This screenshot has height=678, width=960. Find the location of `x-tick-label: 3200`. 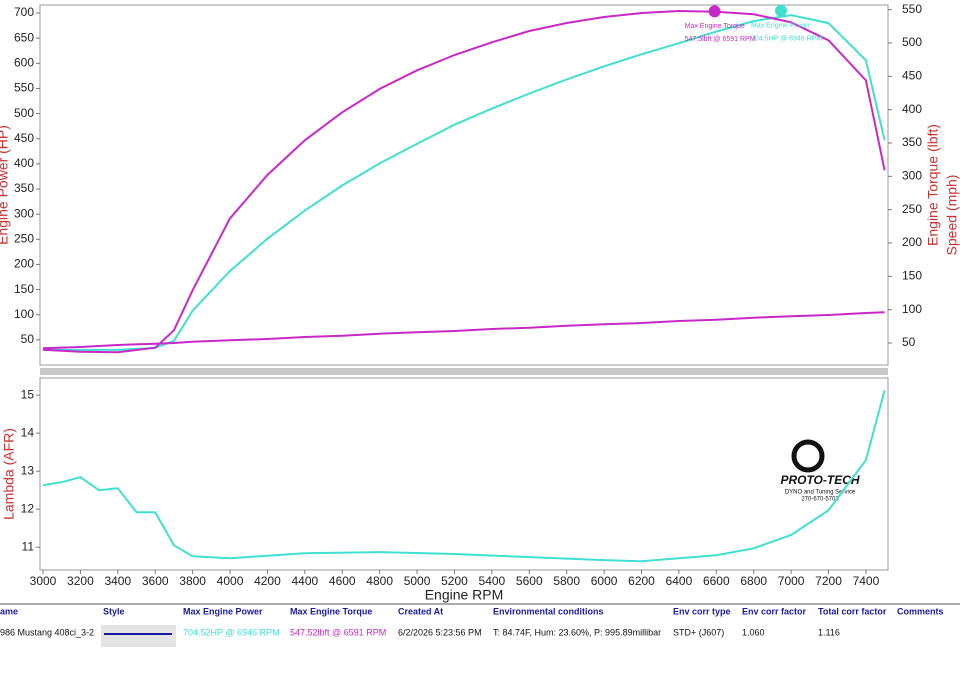

x-tick-label: 3200 is located at coordinates (80, 581).